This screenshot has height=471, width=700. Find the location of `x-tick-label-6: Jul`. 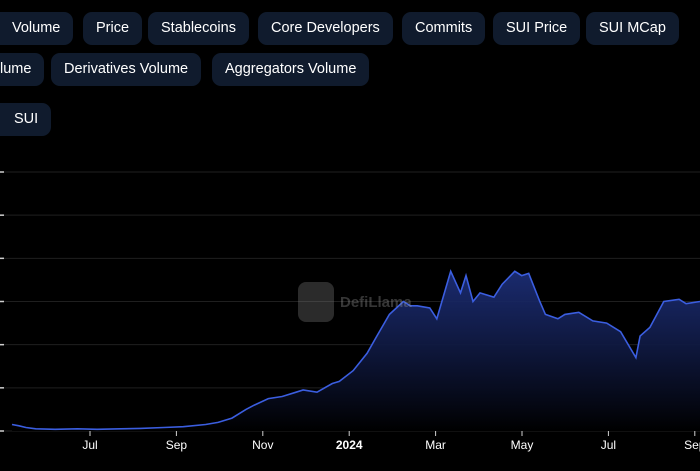

x-tick-label-6: Jul is located at coordinates (608, 445).